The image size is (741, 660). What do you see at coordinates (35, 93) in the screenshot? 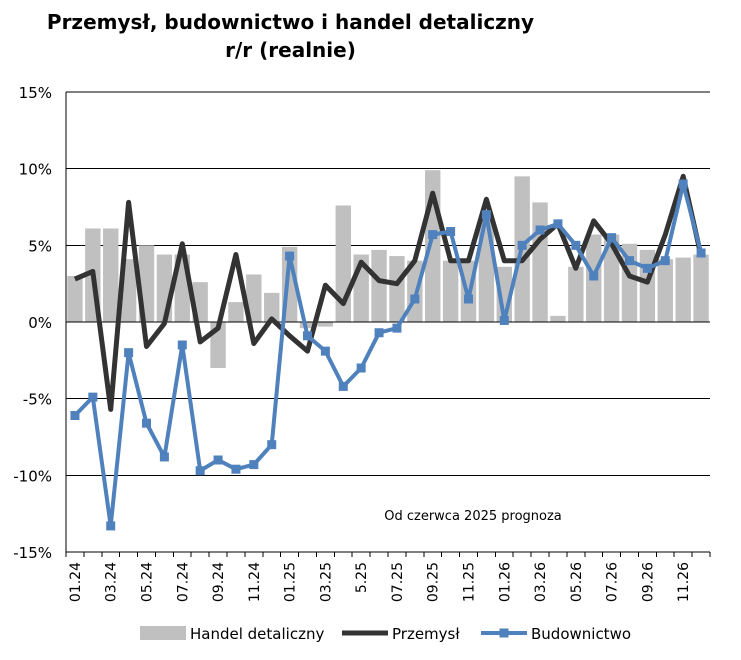
I see `y-tick-label: 15%` at bounding box center [35, 93].